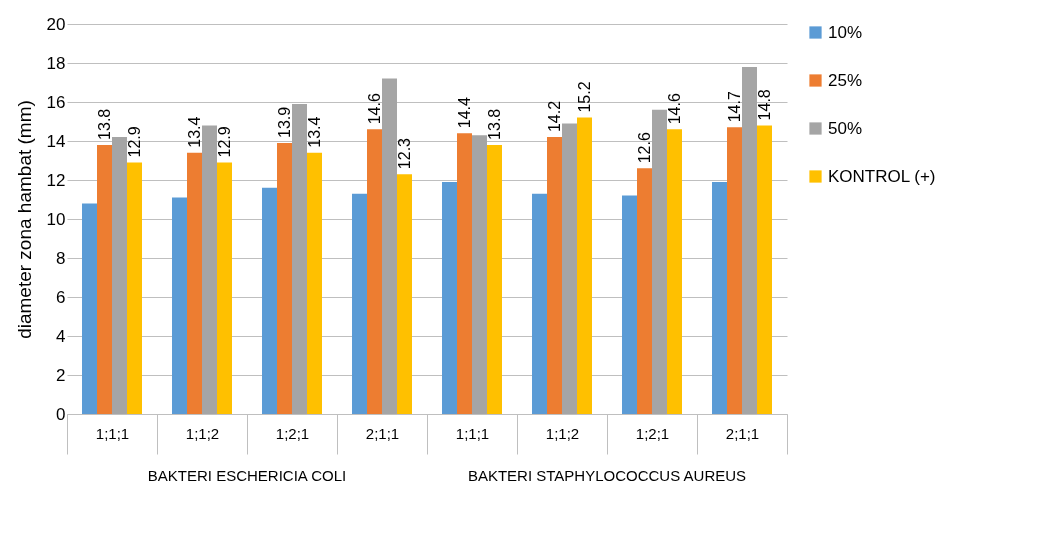 The height and width of the screenshot is (548, 1063). What do you see at coordinates (845, 32) in the screenshot?
I see `legend-label: 10%` at bounding box center [845, 32].